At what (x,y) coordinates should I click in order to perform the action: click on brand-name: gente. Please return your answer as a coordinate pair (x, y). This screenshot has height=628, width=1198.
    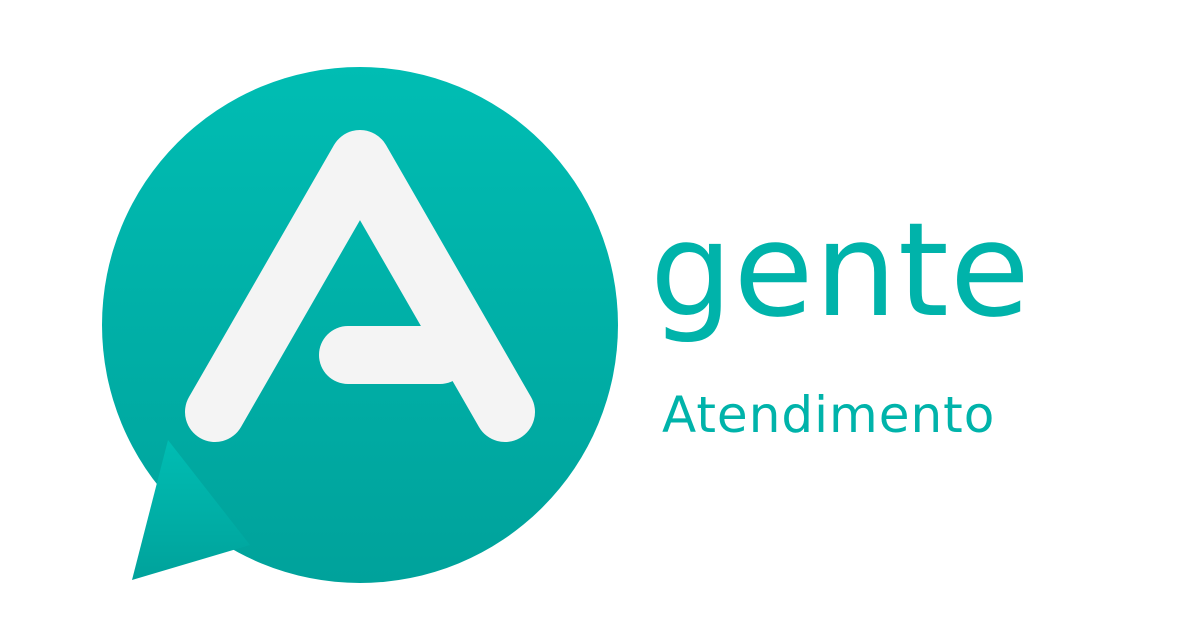
    Looking at the image, I should click on (840, 270).